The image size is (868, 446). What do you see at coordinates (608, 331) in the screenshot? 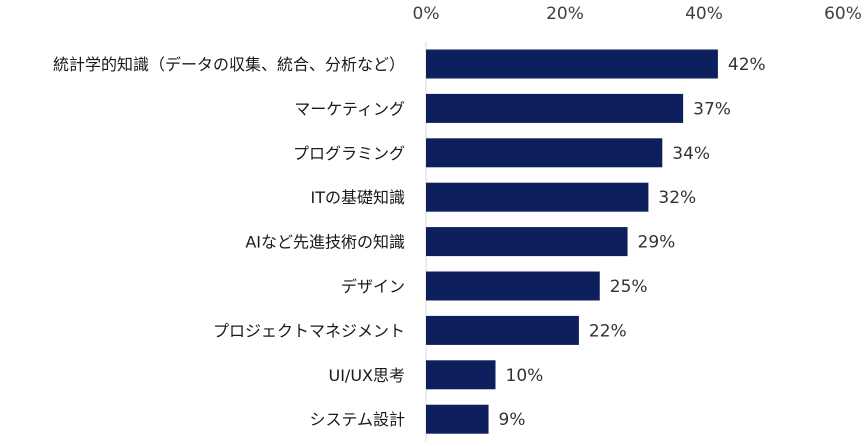
I see `value-label: 22%` at bounding box center [608, 331].